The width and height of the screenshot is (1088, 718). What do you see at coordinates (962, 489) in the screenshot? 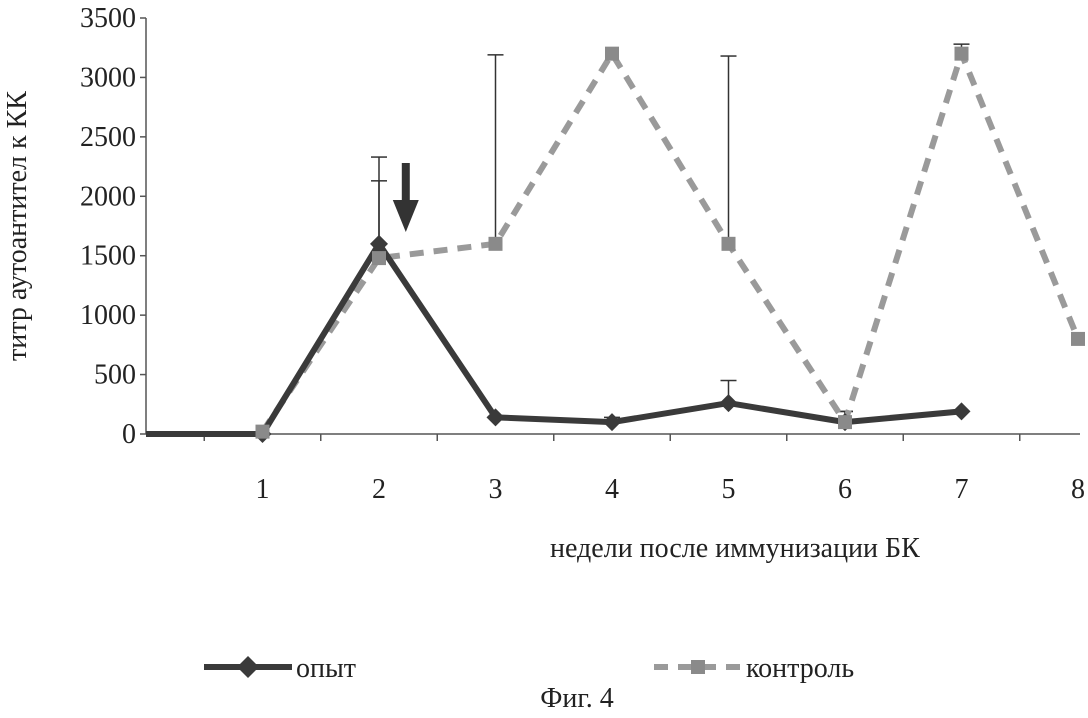
I see `x-tick-label: 7` at bounding box center [962, 489].